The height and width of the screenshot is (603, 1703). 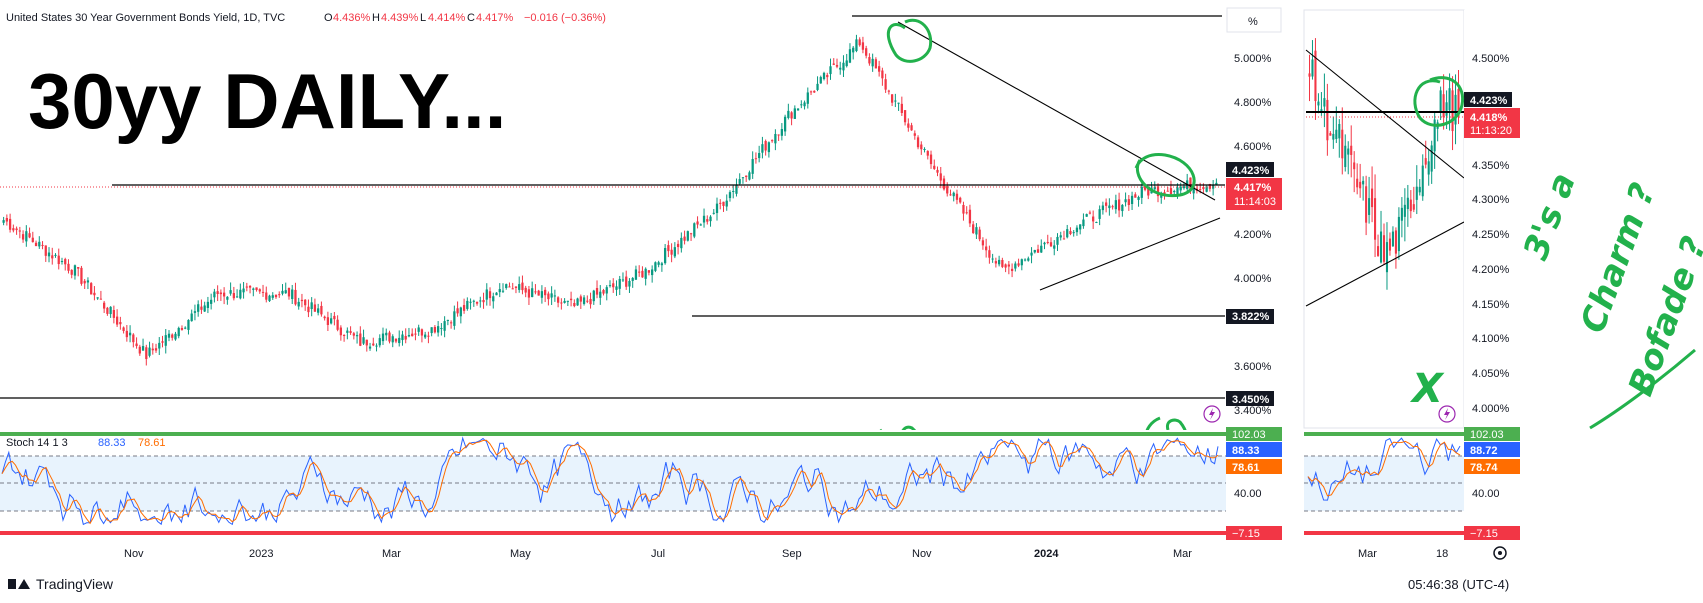 What do you see at coordinates (1432, 553) in the screenshot?
I see `side-time-axis: Mar 18` at bounding box center [1432, 553].